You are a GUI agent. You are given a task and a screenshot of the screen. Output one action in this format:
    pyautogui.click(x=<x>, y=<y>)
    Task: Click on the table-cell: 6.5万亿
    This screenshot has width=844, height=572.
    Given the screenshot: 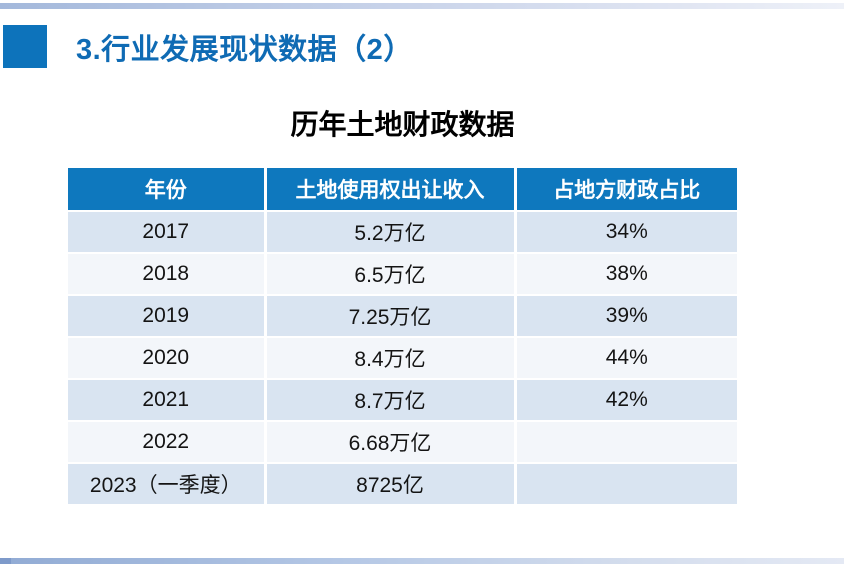 What is the action you would take?
    pyautogui.click(x=391, y=274)
    